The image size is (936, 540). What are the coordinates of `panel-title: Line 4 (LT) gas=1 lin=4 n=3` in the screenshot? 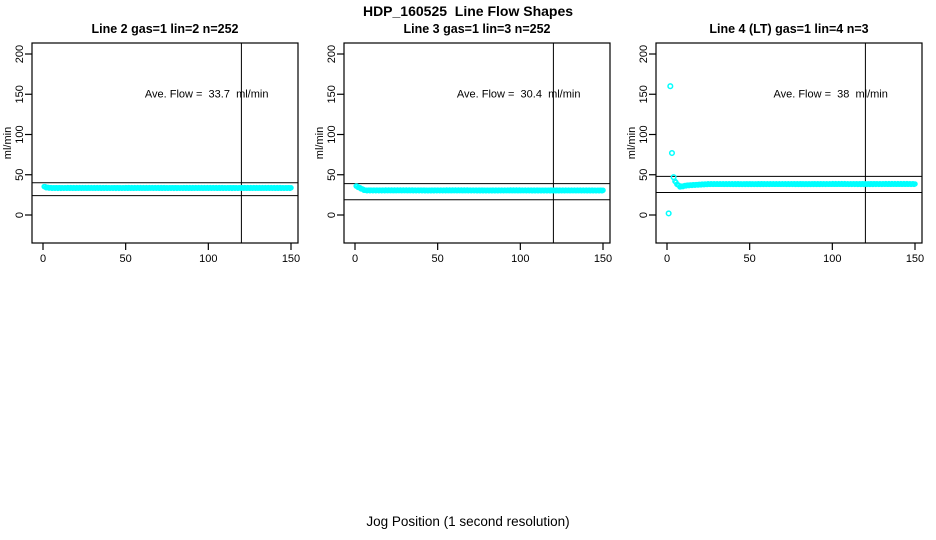 It's located at (788, 29).